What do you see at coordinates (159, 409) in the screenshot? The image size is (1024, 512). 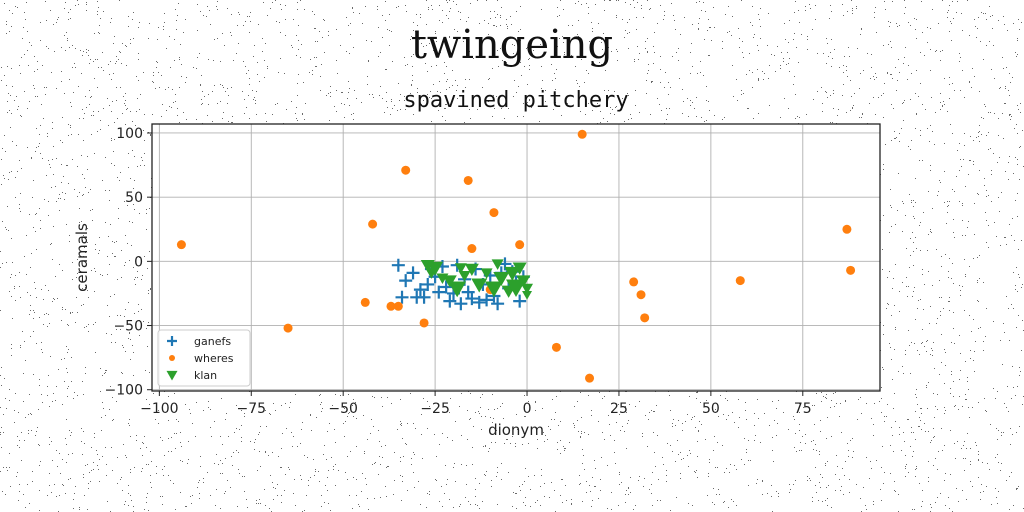 I see `x-tick-label: −100` at bounding box center [159, 409].